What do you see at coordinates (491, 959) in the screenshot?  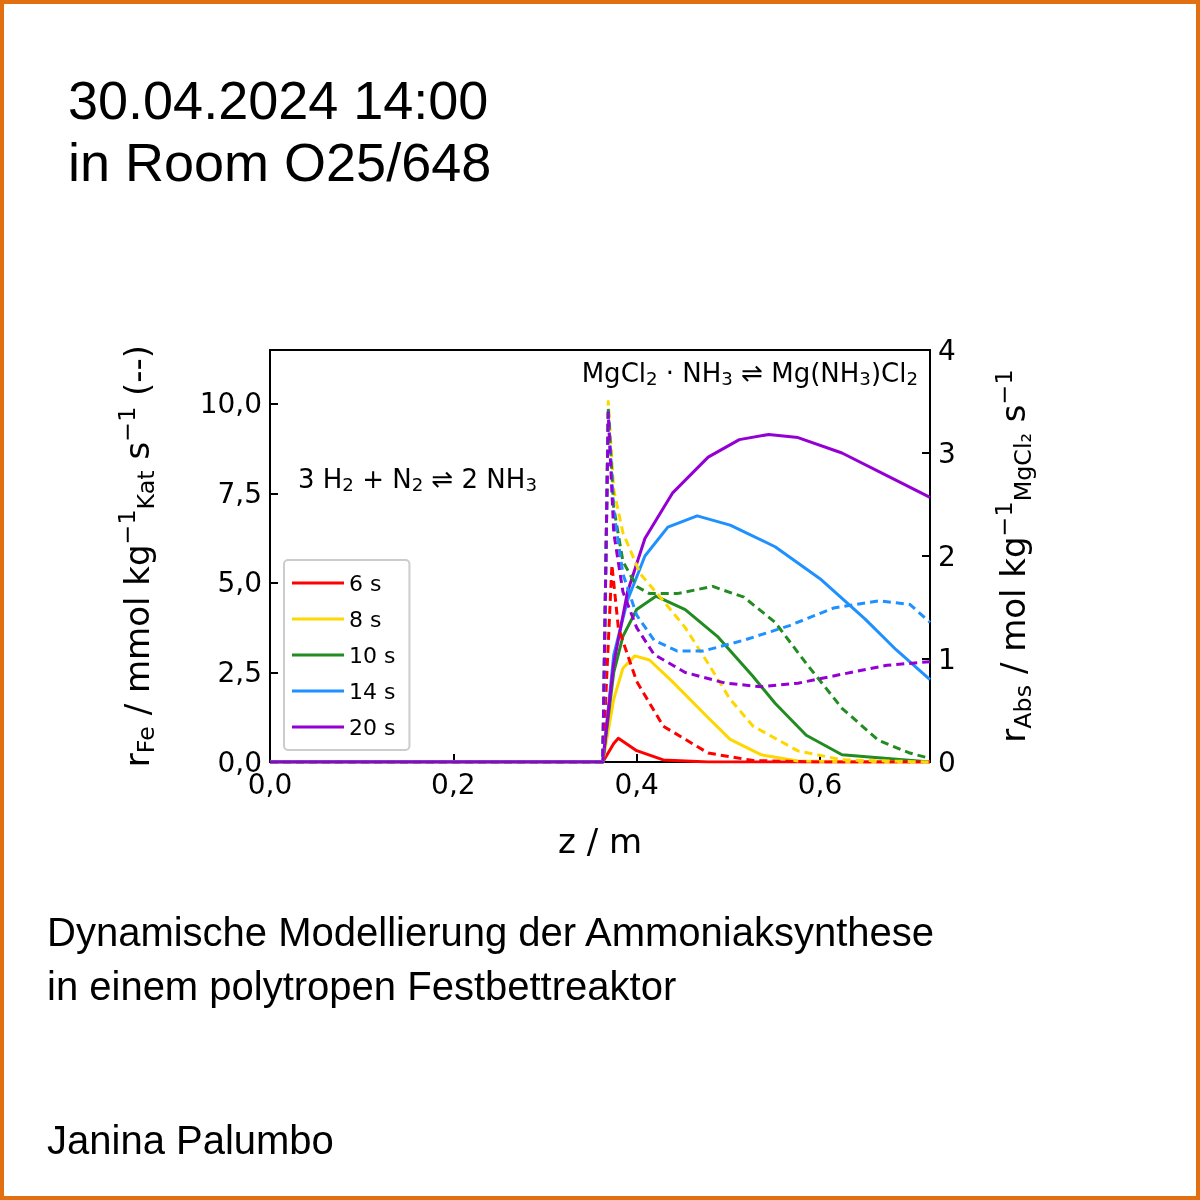 I see `text: Dynamische Modellierung der Ammoniaksynthese in einem polytropen Festbettreaktor` at bounding box center [491, 959].